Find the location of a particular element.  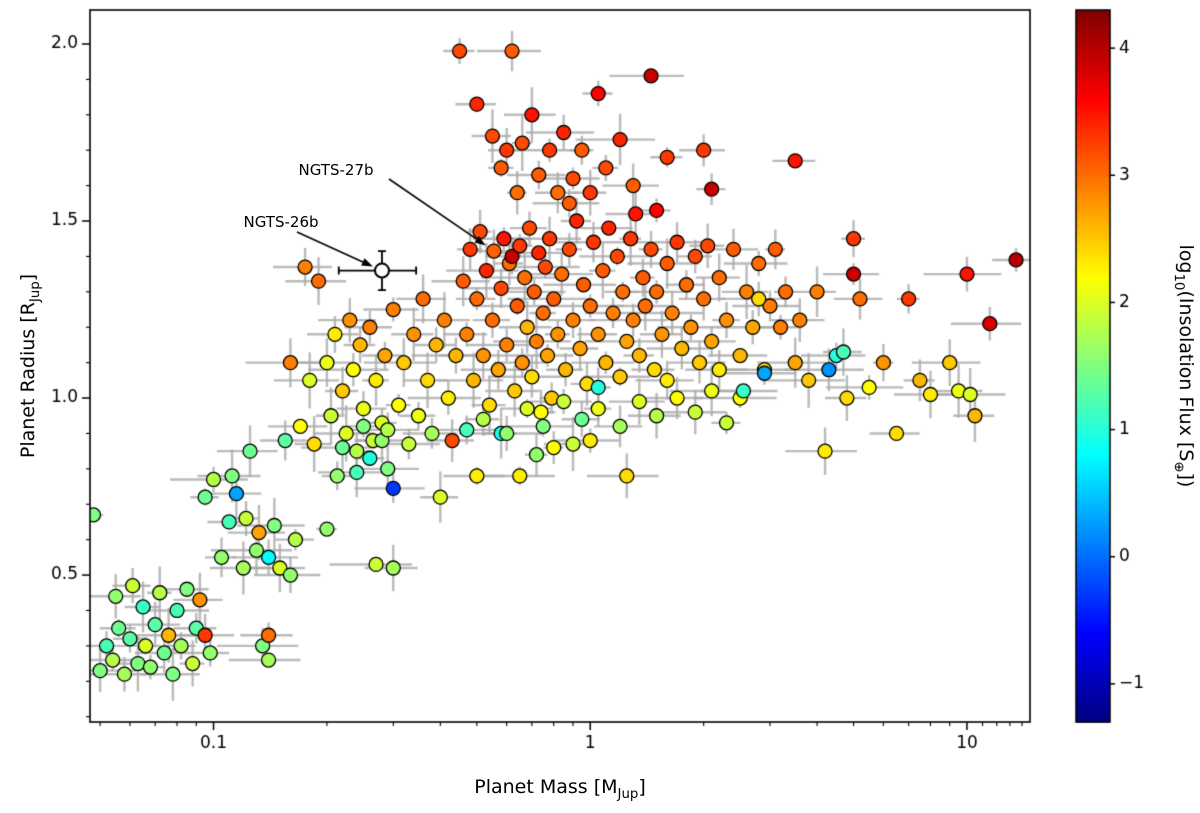

annotation-ngts-26b: NGTS-26b is located at coordinates (281, 222).